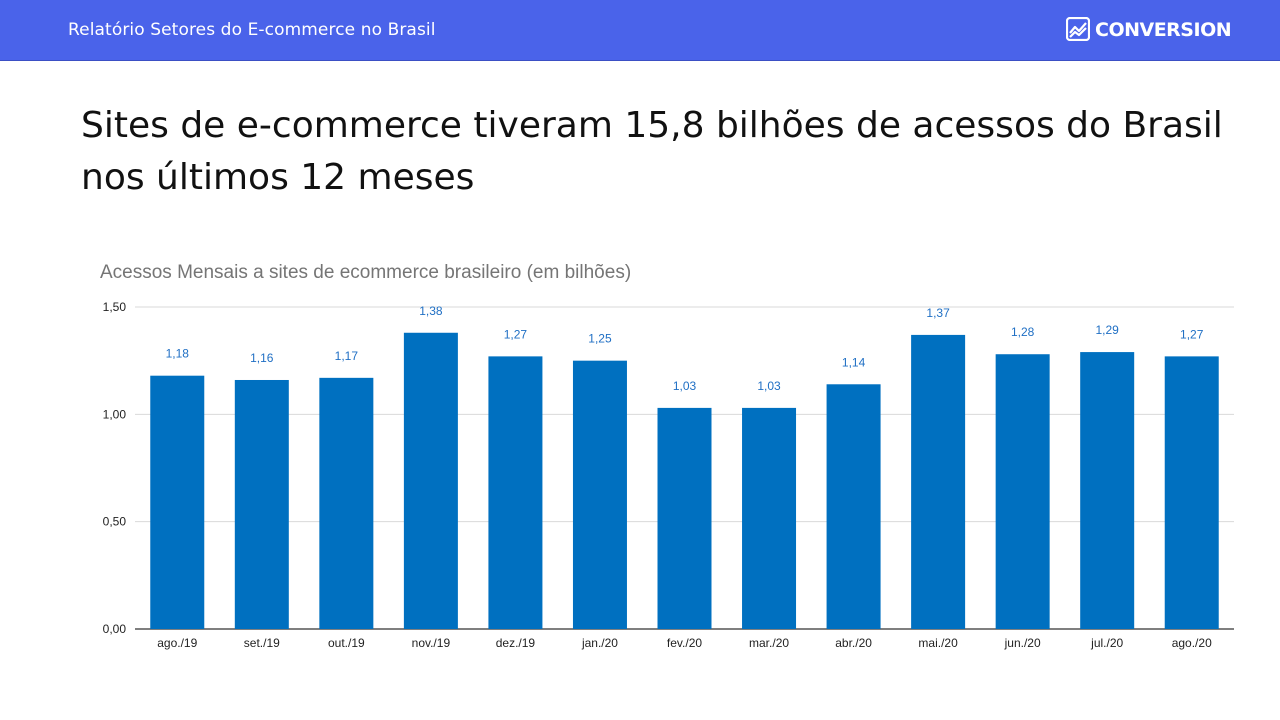 The image size is (1280, 720). Describe the element at coordinates (431, 643) in the screenshot. I see `x-tick-label: nov./19` at that location.